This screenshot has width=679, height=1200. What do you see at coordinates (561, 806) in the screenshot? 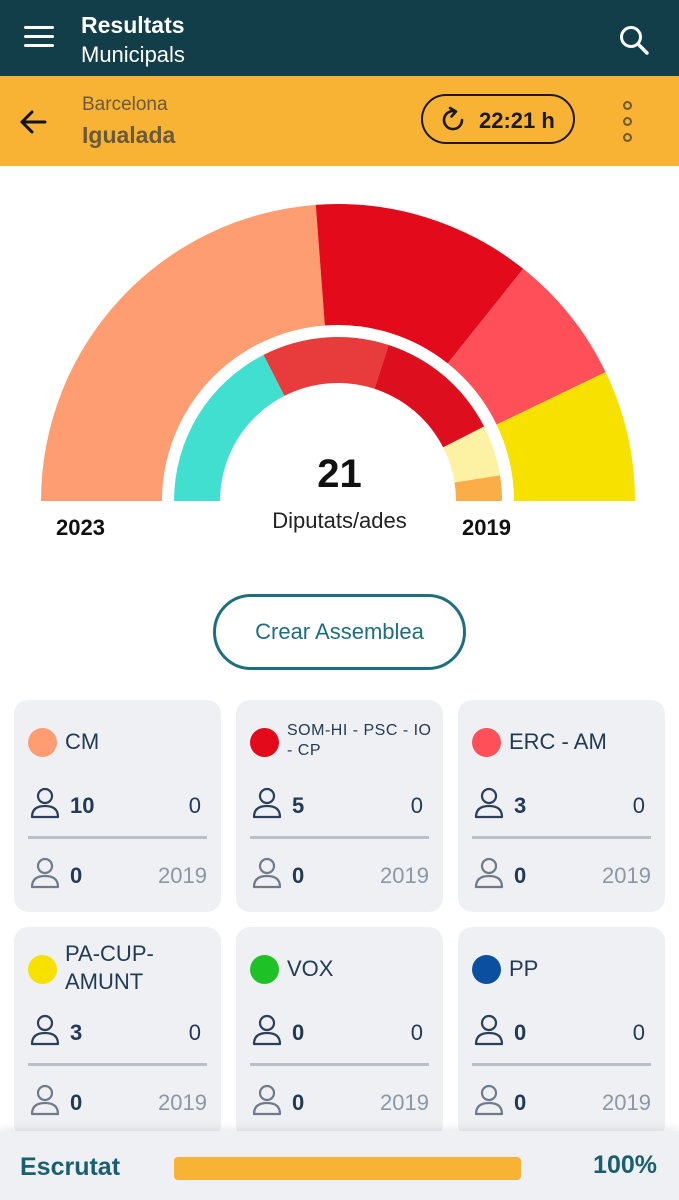
I see `party-card-erc-am: ERC - AM 3 0 0 2019` at bounding box center [561, 806].